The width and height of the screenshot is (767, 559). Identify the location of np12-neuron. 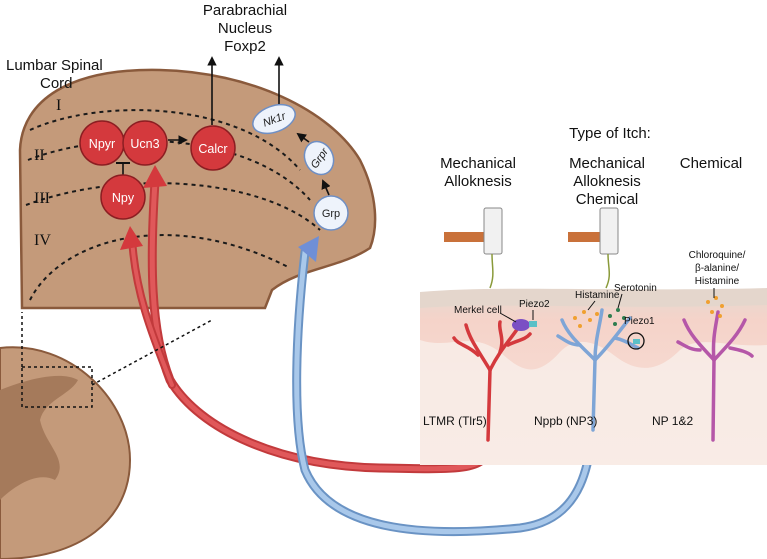
(715, 376).